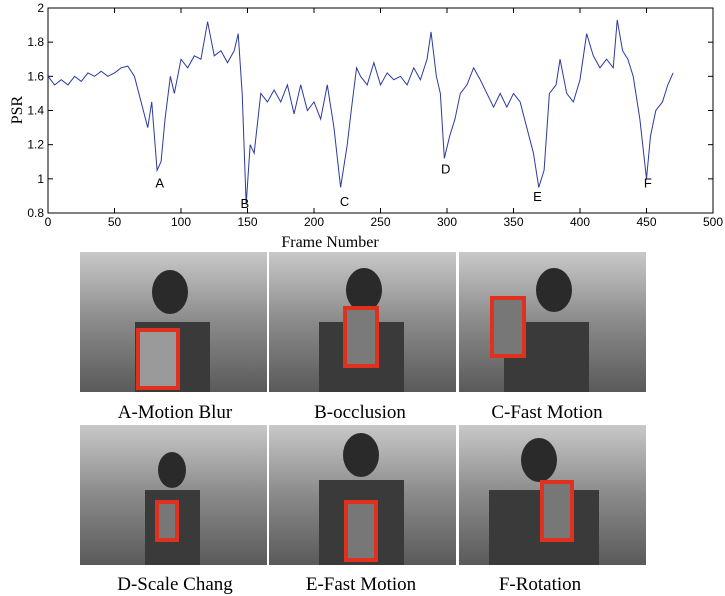  What do you see at coordinates (115, 222) in the screenshot?
I see `x-tick-label: 50` at bounding box center [115, 222].